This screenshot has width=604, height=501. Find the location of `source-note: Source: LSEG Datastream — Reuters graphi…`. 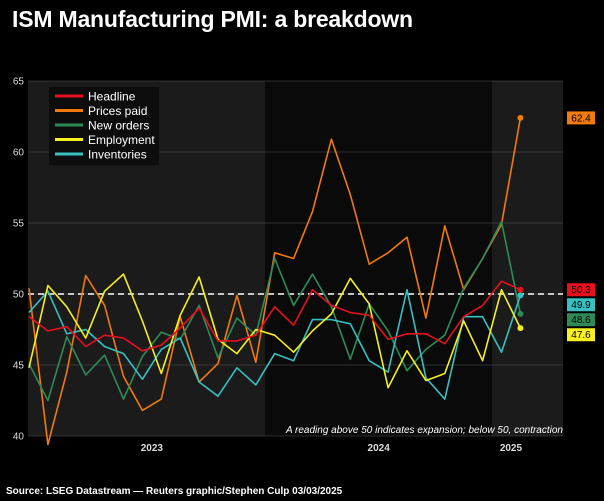

source-note: Source: LSEG Datastream — Reuters graphi… is located at coordinates (174, 491).